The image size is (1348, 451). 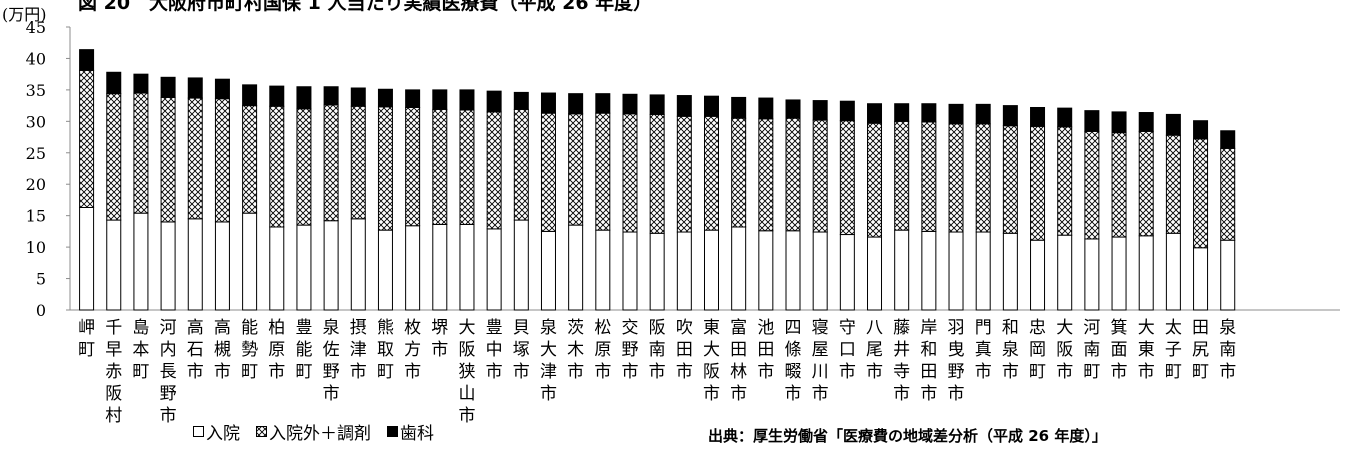 What do you see at coordinates (928, 361) in the screenshot?
I see `x-label-31: 岸和田市` at bounding box center [928, 361].